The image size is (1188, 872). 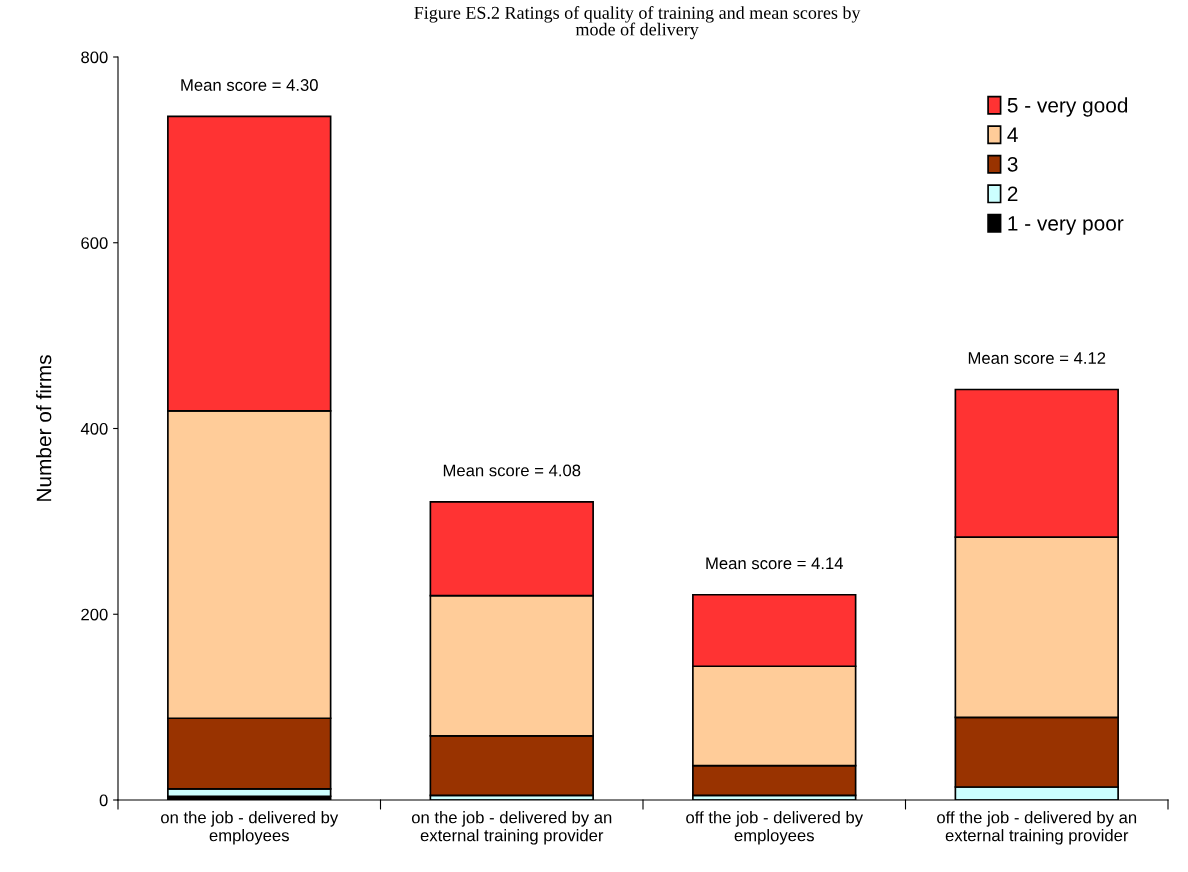 I want to click on x-tick-label: on the job - delivered by employees, so click(x=250, y=828).